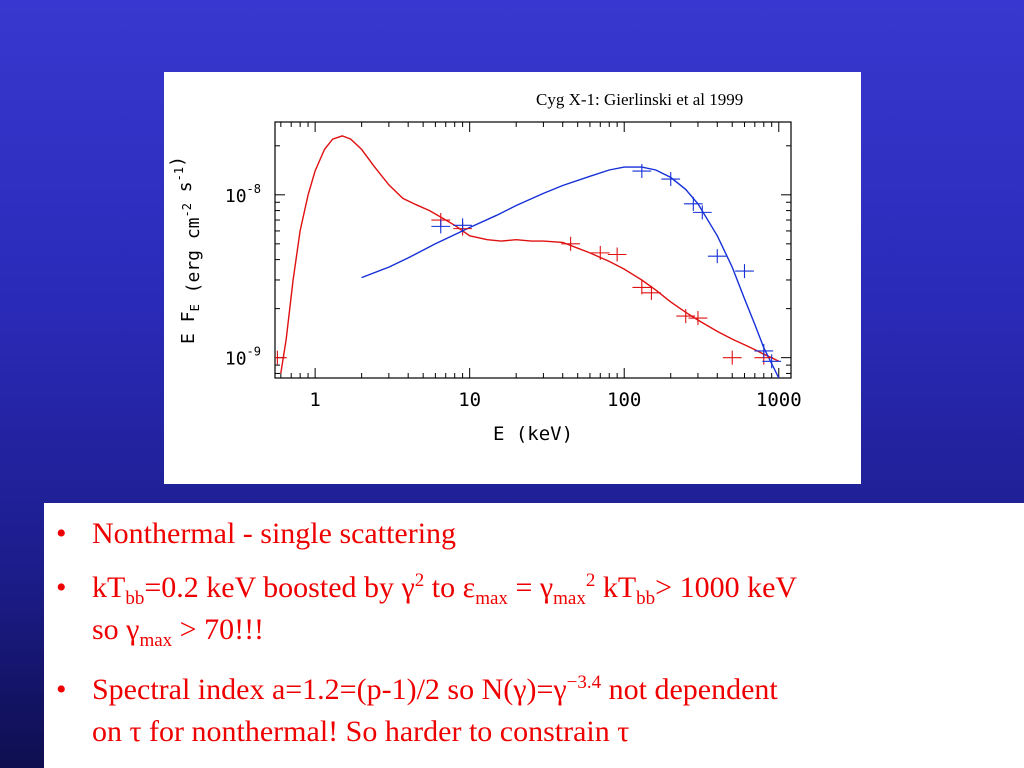 The image size is (1024, 768). What do you see at coordinates (314, 400) in the screenshot?
I see `x-tick-label: 1` at bounding box center [314, 400].